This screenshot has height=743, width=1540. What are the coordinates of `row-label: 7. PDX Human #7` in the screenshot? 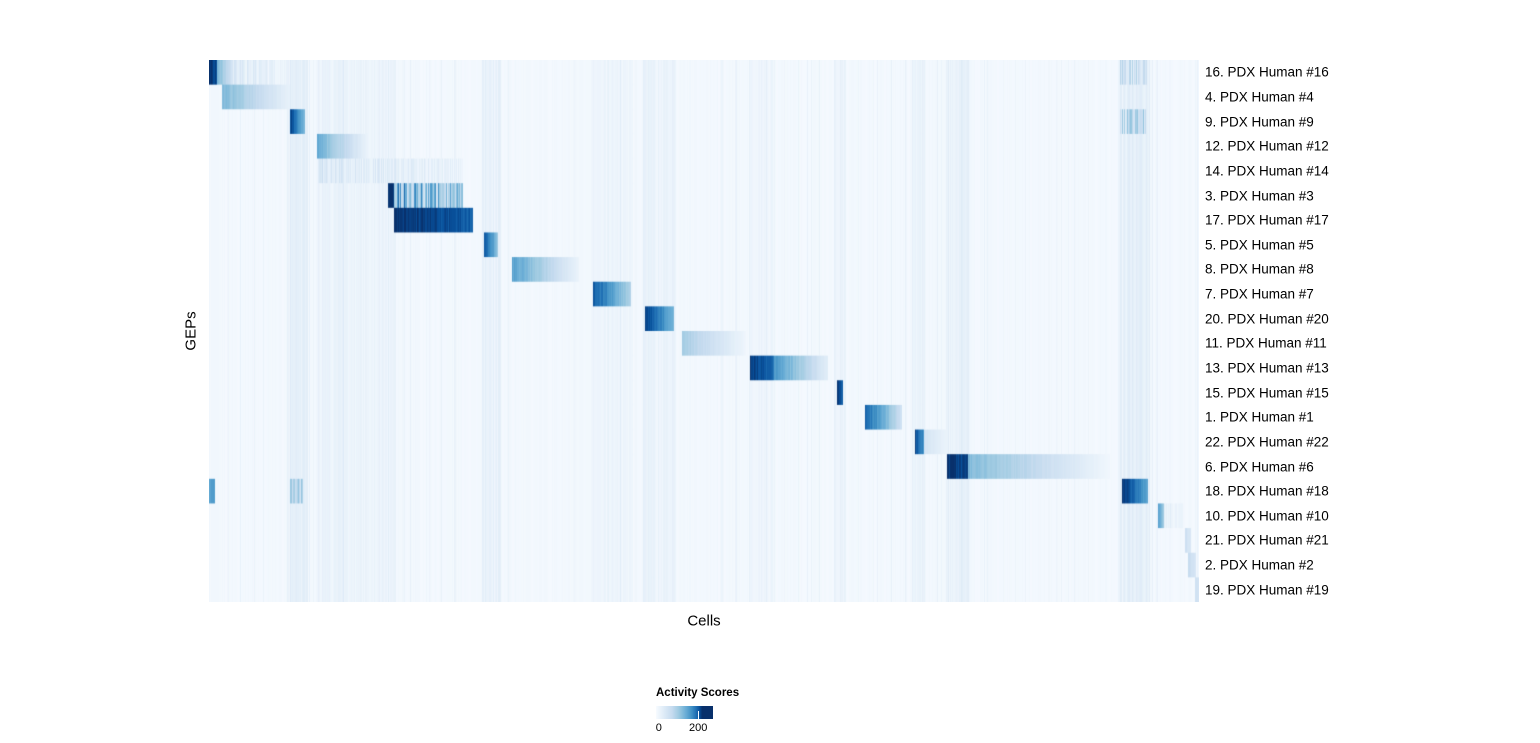 It's located at (1259, 294).